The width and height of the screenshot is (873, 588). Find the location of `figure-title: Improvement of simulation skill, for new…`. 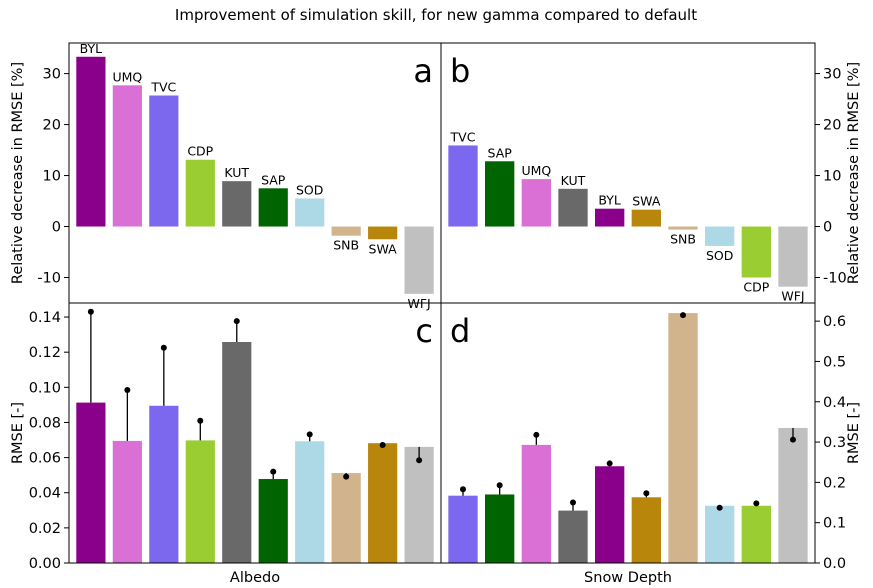

figure-title: Improvement of simulation skill, for new… is located at coordinates (436, 15).